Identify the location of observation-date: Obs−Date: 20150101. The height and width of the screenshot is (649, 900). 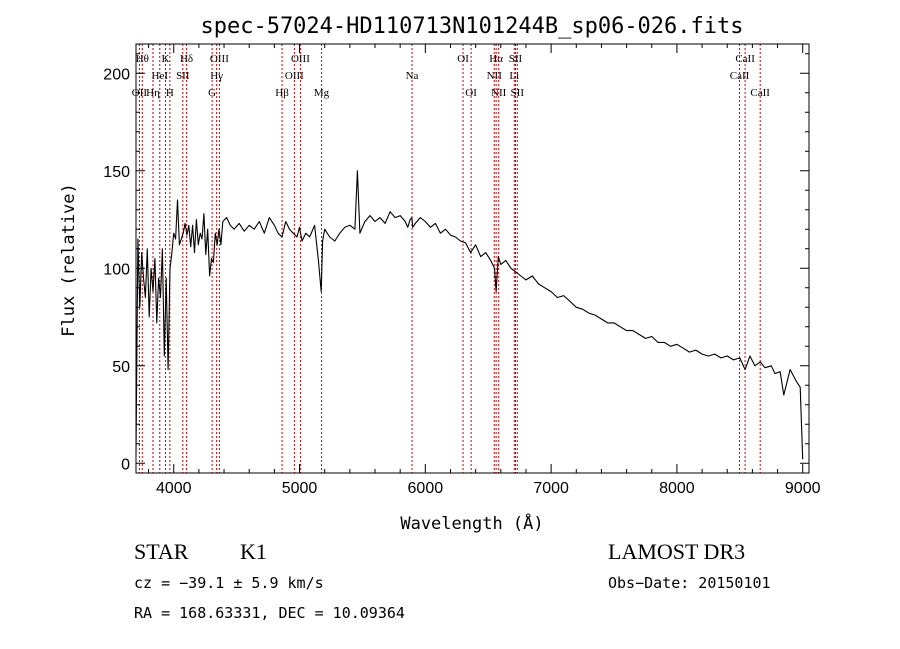
(689, 583).